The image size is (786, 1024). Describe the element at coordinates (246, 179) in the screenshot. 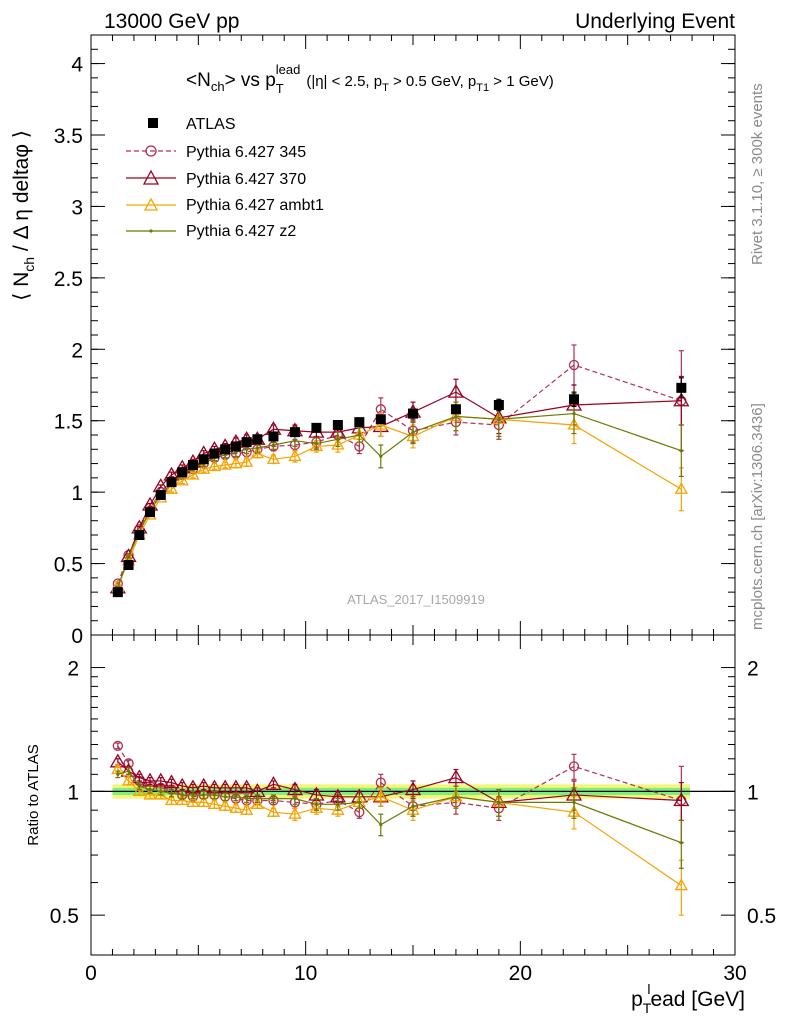

I see `legend-p370-label: Pythia 6.427 370` at that location.